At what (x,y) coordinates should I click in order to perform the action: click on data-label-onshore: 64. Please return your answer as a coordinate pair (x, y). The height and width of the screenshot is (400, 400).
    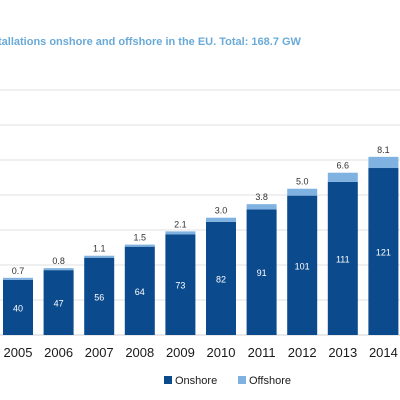
    Looking at the image, I should click on (140, 292).